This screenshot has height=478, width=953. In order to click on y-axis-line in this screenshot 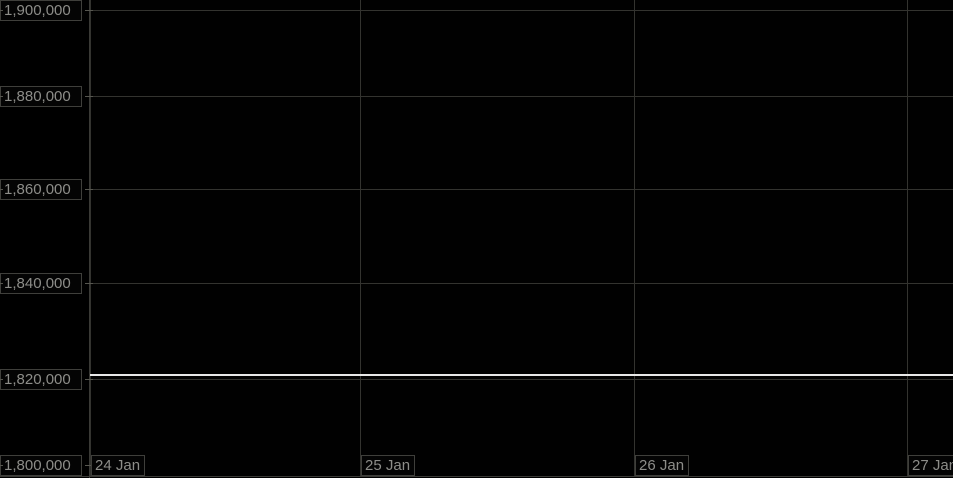, I will do `click(89, 239)`.